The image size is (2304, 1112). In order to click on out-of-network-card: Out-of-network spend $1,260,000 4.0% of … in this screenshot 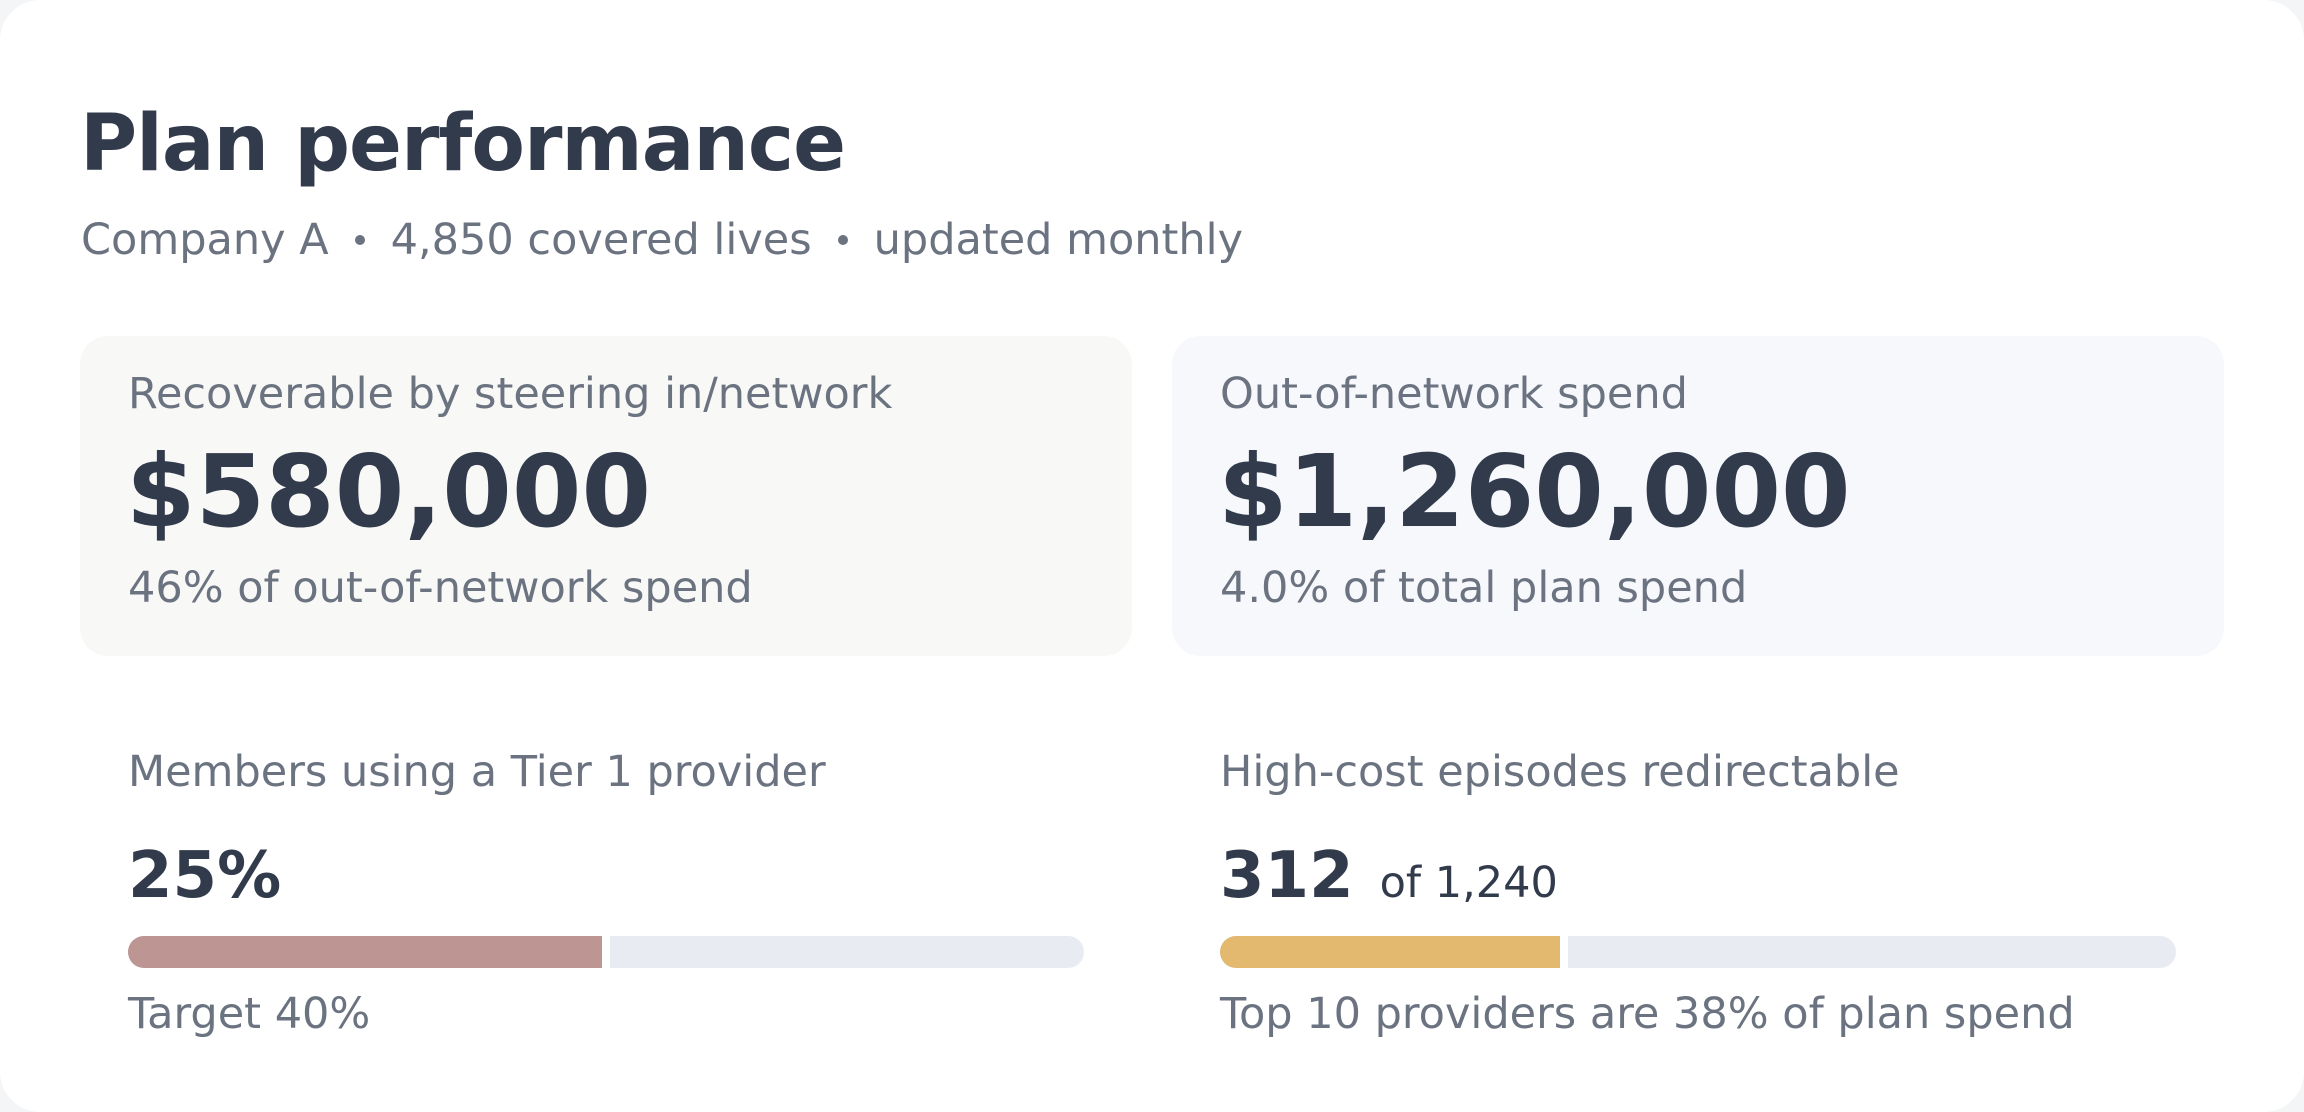, I will do `click(1698, 496)`.